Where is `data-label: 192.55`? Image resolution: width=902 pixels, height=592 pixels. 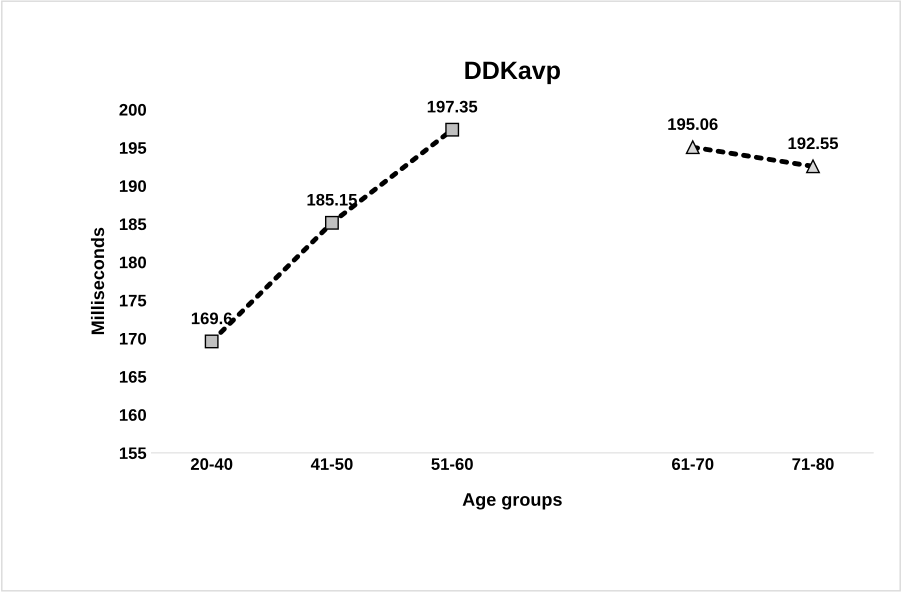 data-label: 192.55 is located at coordinates (813, 143).